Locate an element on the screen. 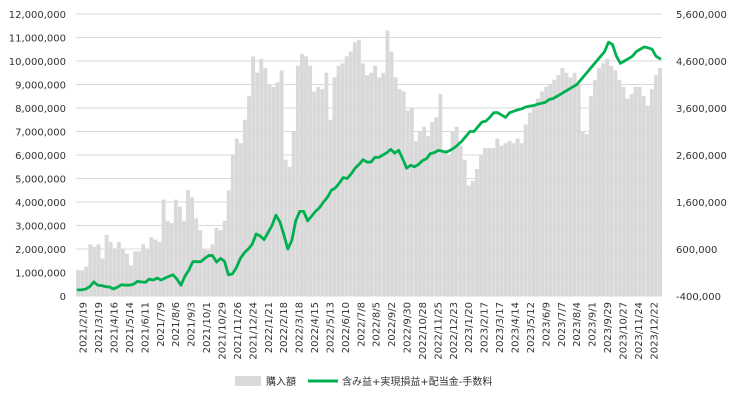 Image resolution: width=741 pixels, height=406 pixels. right-tick-label: 600,000 is located at coordinates (696, 250).